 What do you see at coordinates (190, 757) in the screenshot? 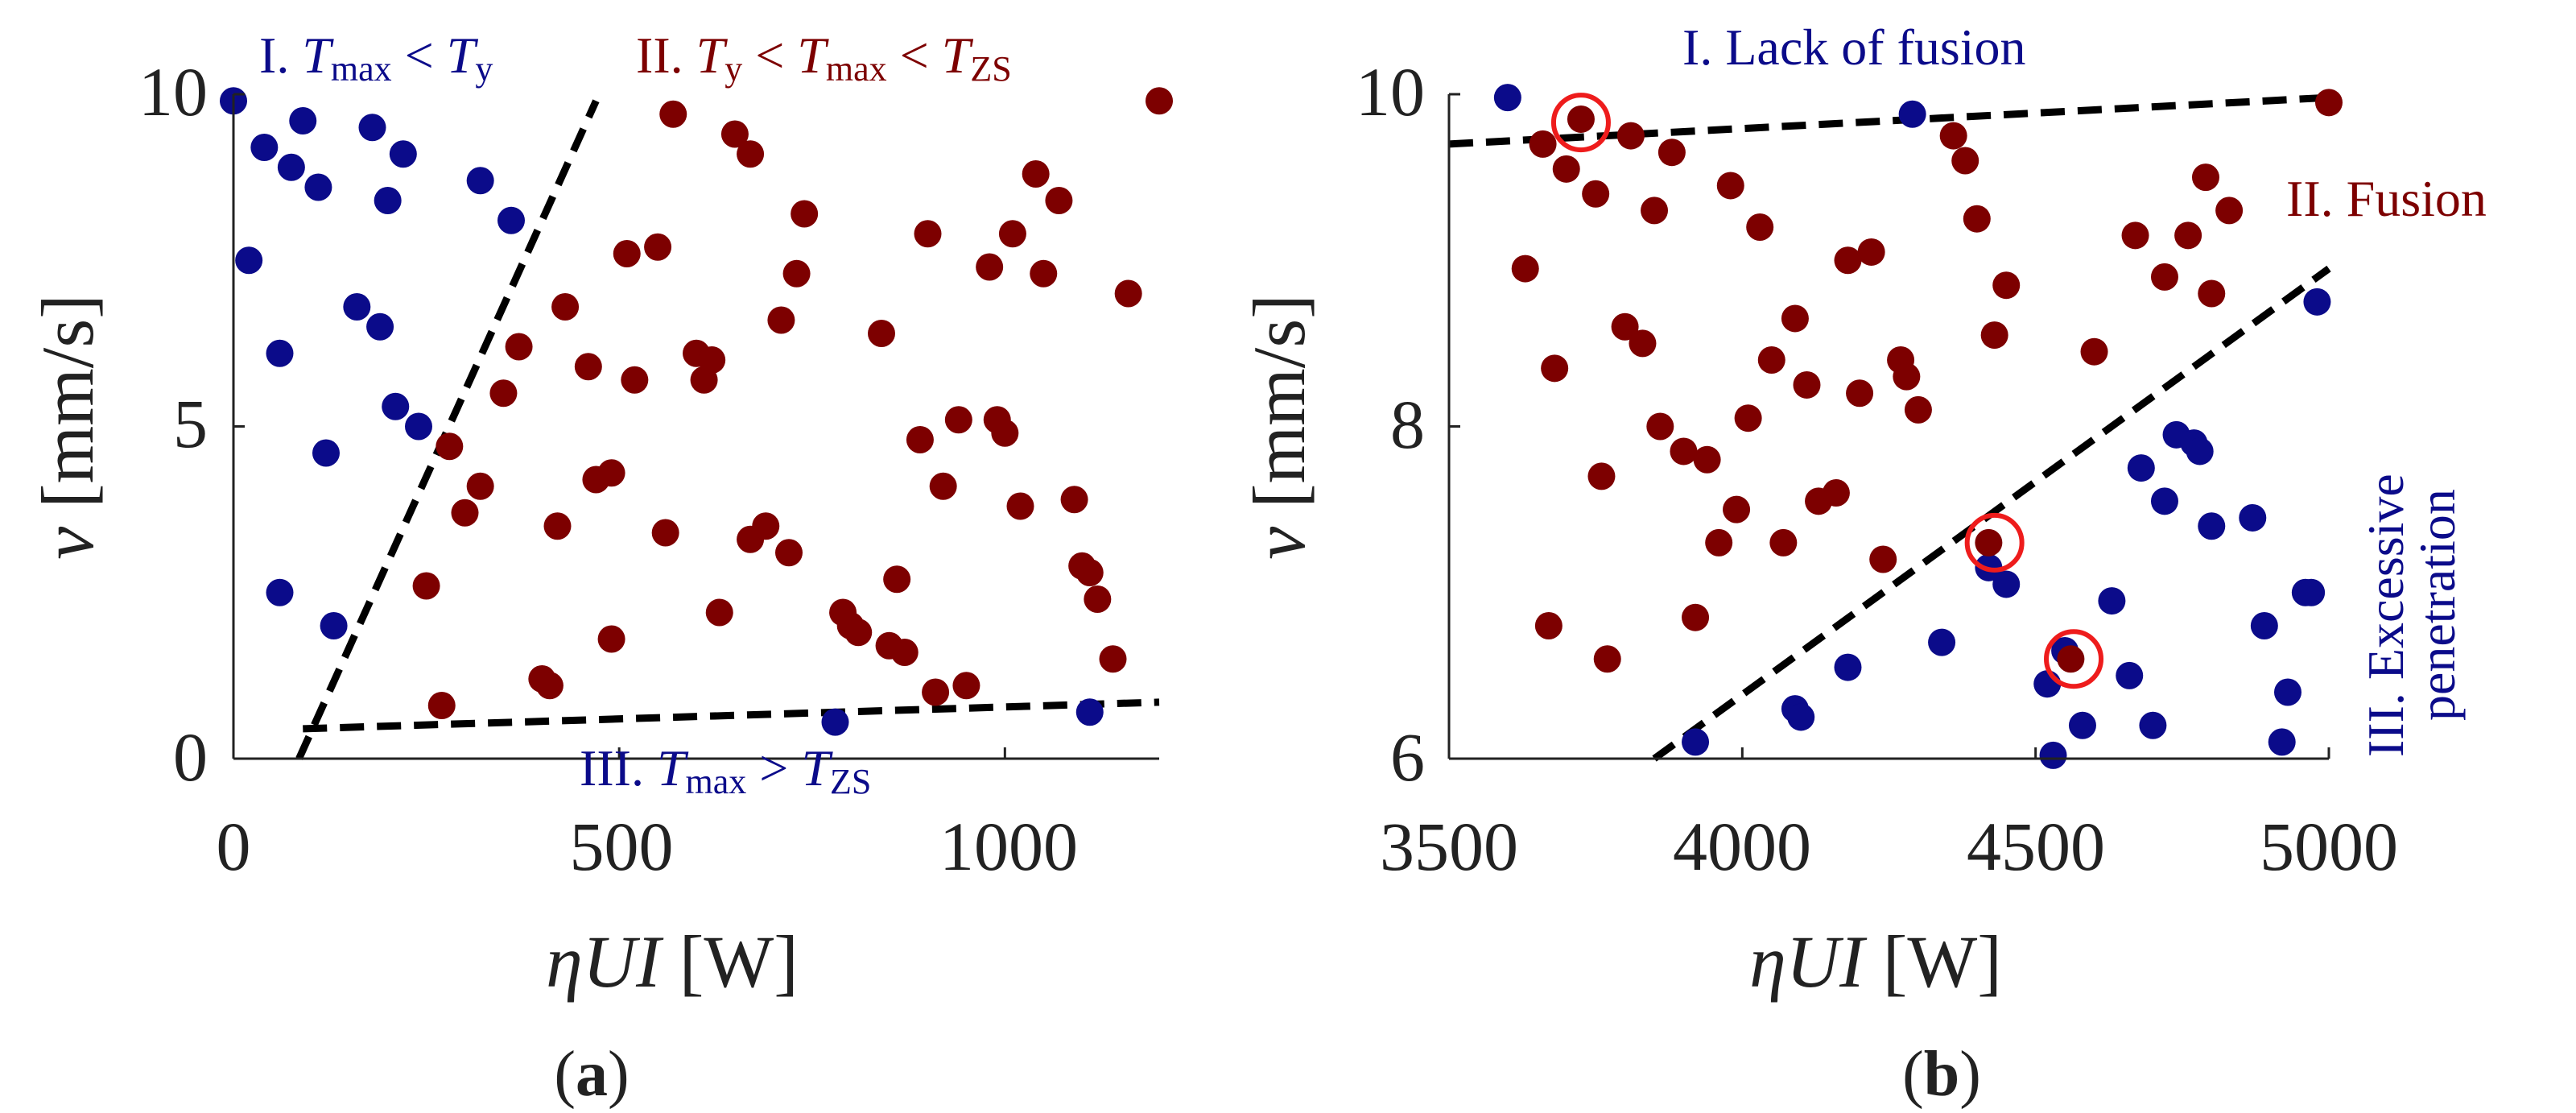
I see `a-ytick-label: 0` at bounding box center [190, 757].